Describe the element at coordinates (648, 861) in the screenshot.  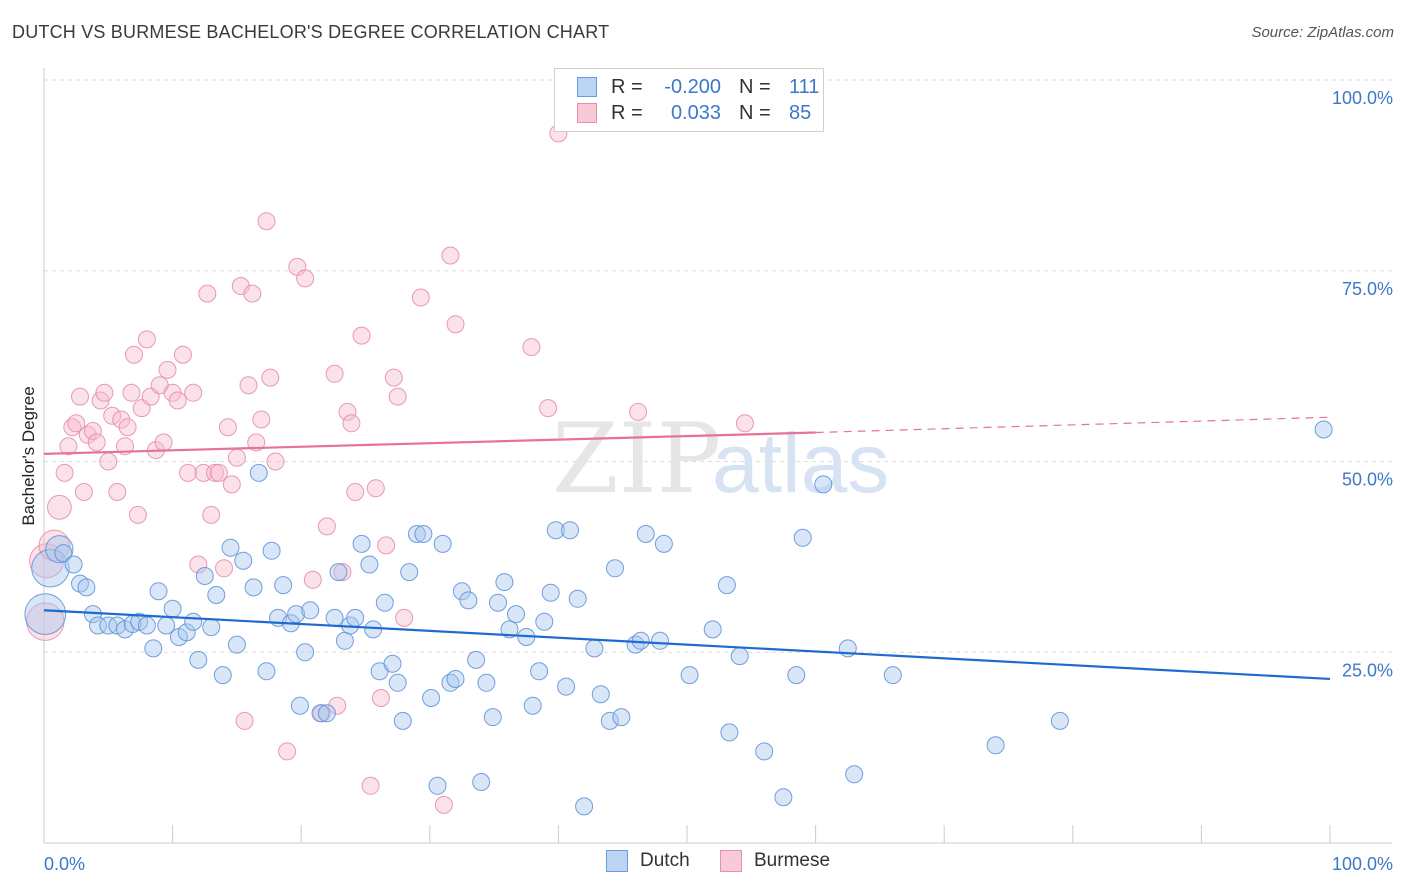
I see `legend-item-dutch: Dutch` at that location.